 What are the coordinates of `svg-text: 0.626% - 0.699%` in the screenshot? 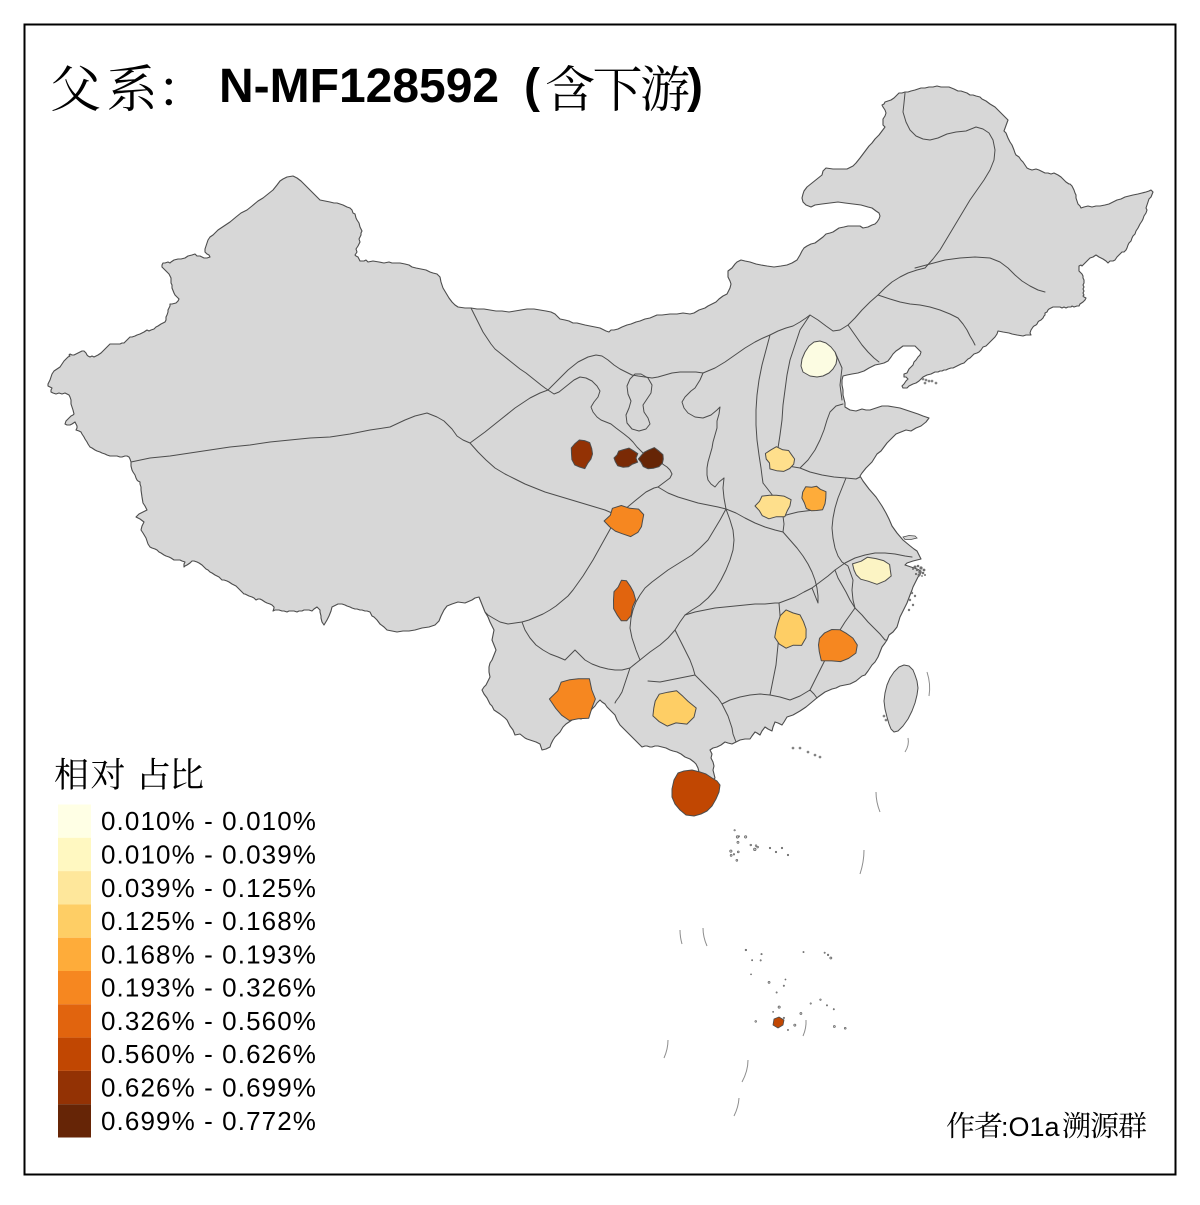 It's located at (209, 1088).